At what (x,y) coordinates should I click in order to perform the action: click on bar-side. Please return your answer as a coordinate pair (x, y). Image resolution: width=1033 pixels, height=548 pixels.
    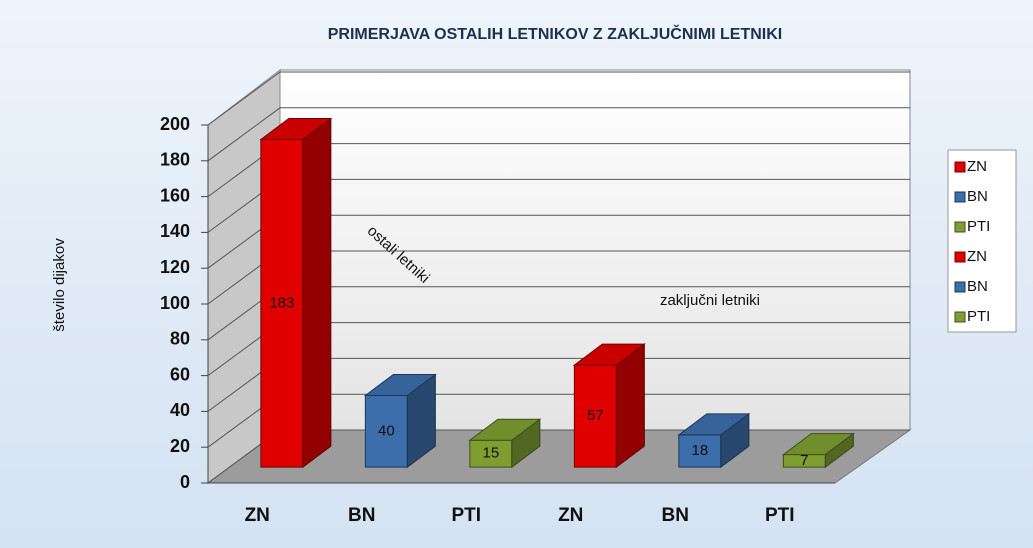
    Looking at the image, I should click on (317, 293).